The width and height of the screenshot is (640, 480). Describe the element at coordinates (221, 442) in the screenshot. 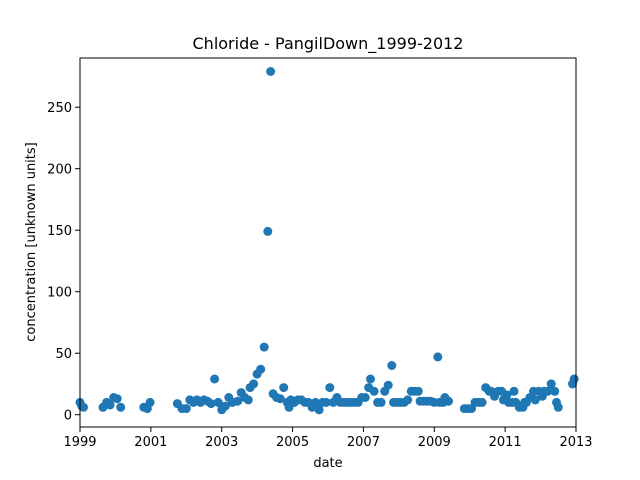

I see `x-tick-label: 2003` at that location.